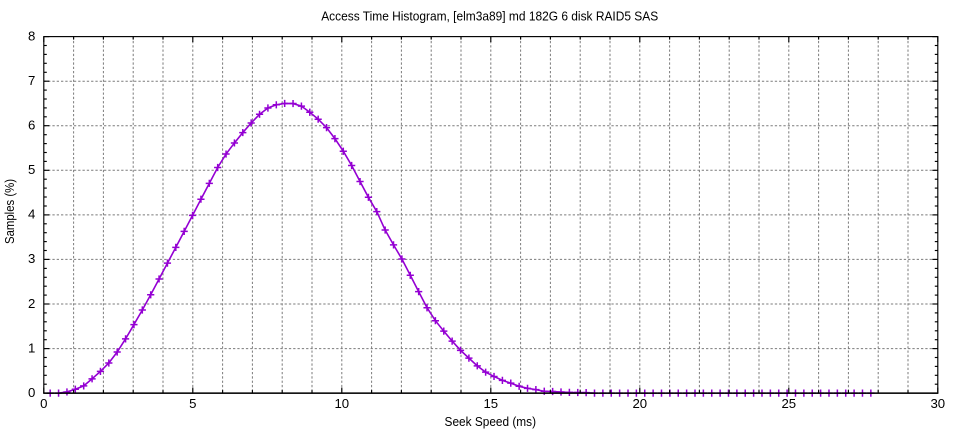 The image size is (960, 432). What do you see at coordinates (788, 403) in the screenshot?
I see `svg-text: 25` at bounding box center [788, 403].